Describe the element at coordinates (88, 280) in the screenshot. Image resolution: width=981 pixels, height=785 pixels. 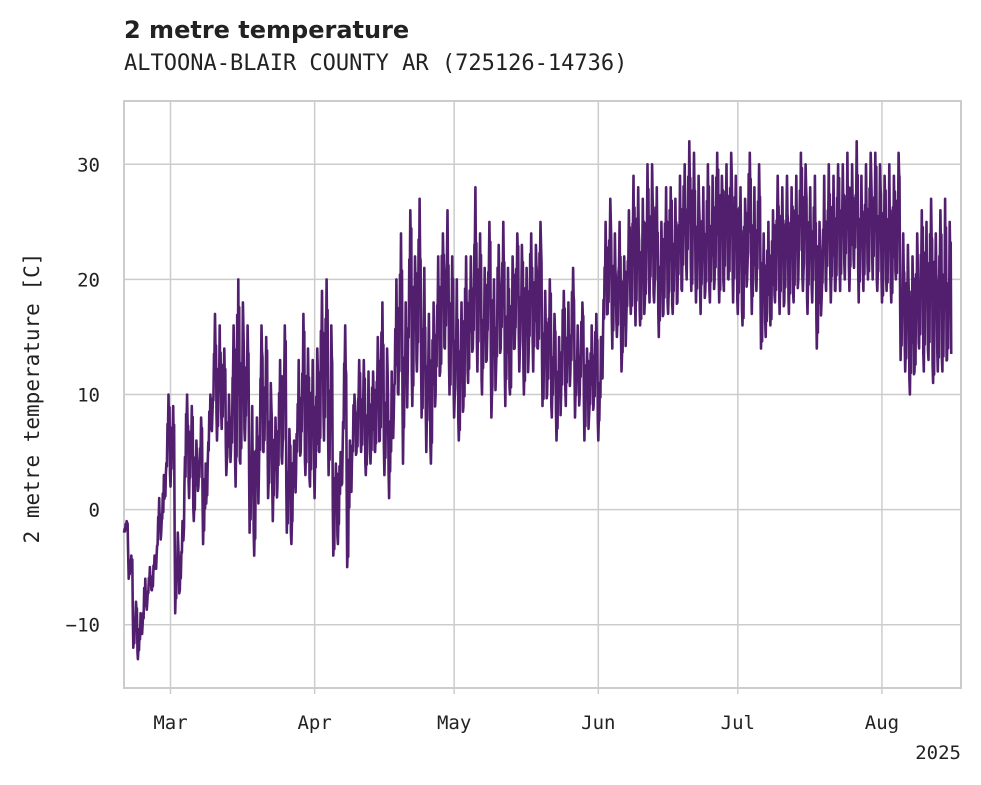
I see `y-tick-label: 20` at that location.